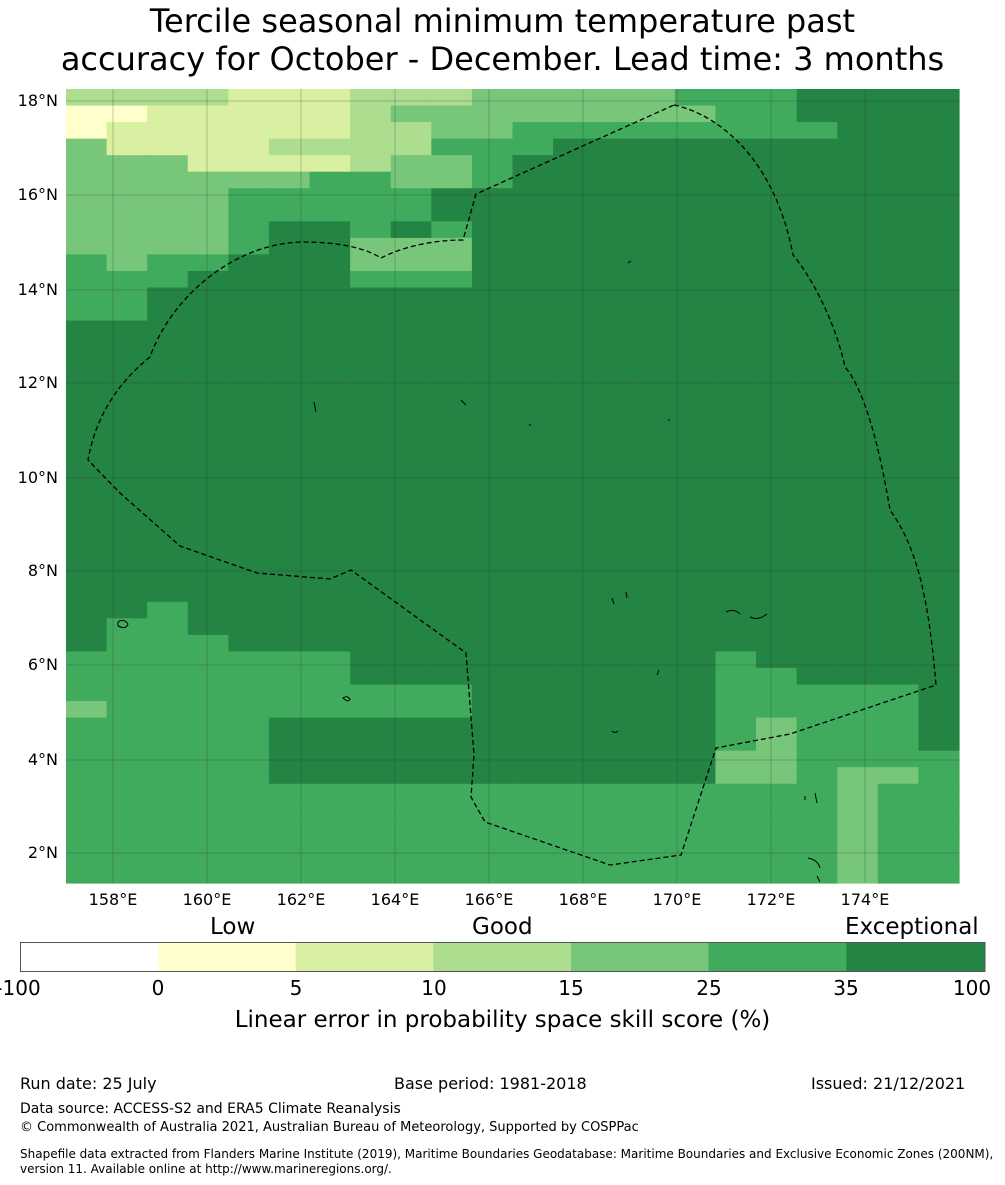 This screenshot has height=1185, width=1005. Describe the element at coordinates (42, 664) in the screenshot. I see `lat-label: 6°N` at that location.